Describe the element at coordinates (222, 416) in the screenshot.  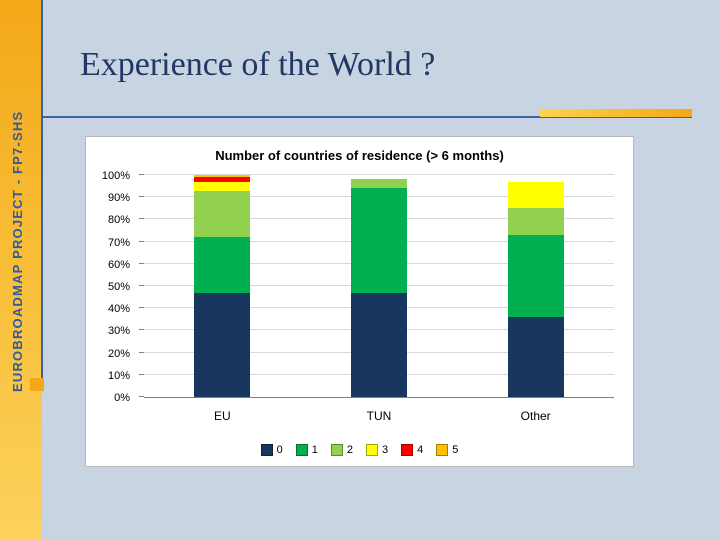
I see `x-tick-label: EU` at that location.